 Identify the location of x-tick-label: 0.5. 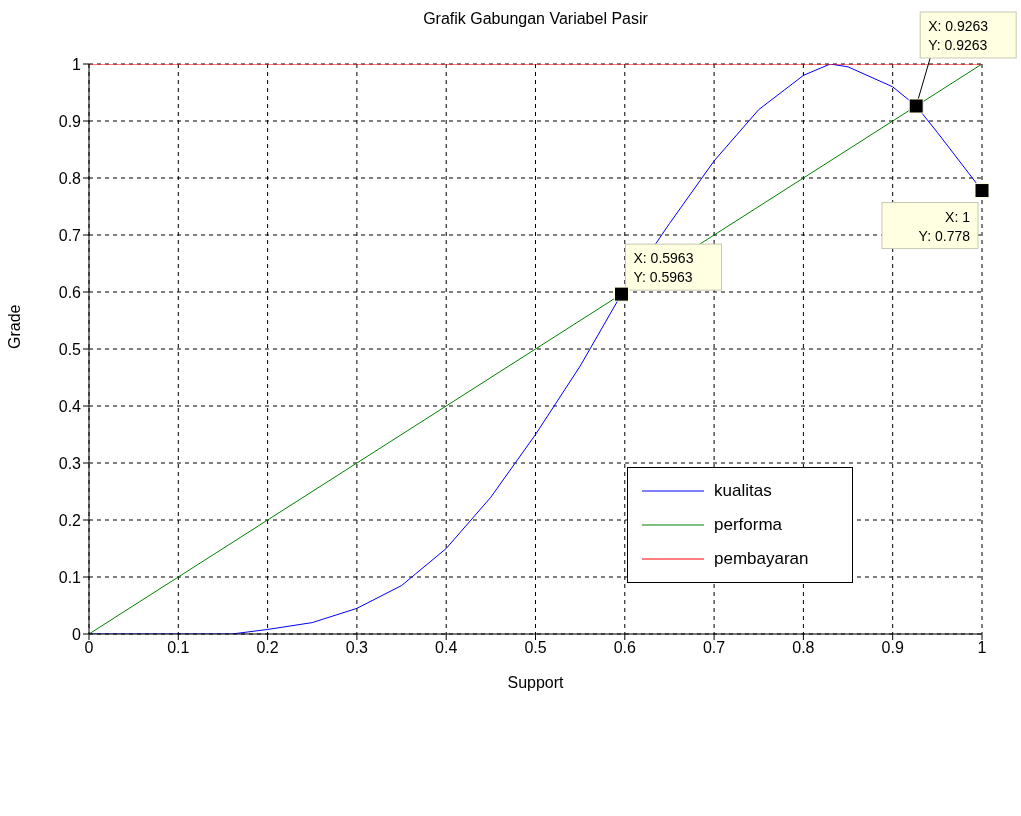
(535, 648).